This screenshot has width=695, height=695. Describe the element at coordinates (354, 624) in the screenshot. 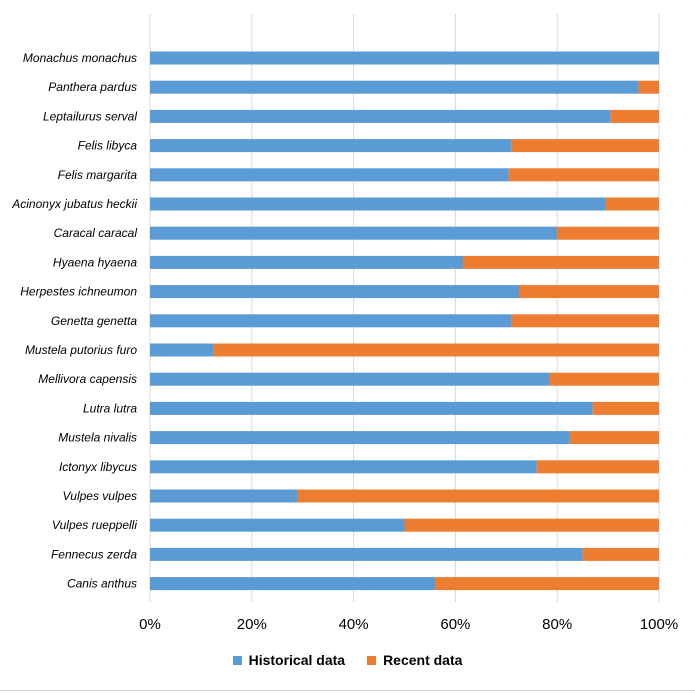

I see `x-tick-label: 40%` at that location.